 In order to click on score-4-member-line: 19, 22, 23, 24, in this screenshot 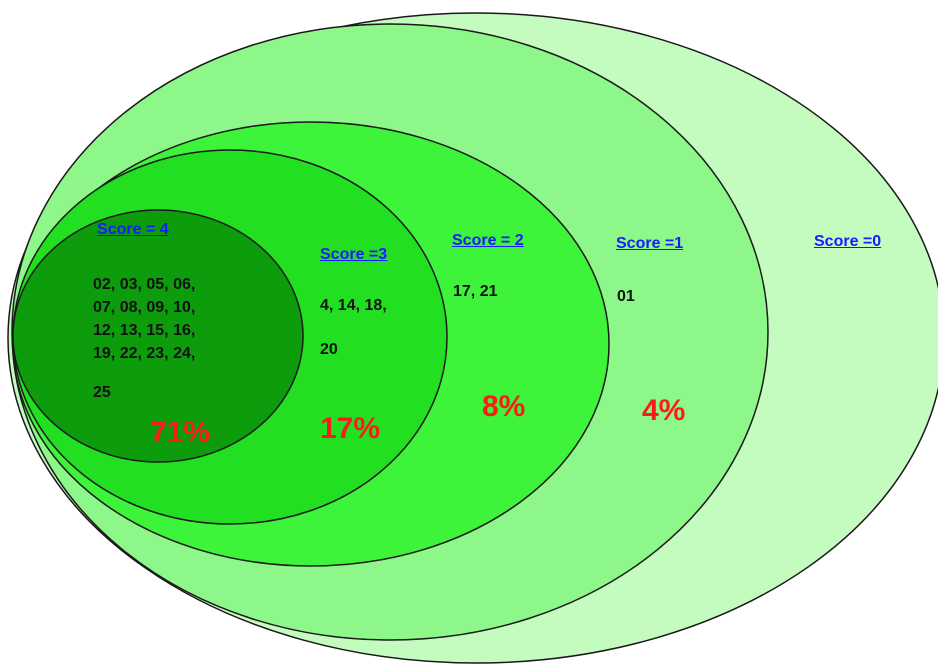, I will do `click(144, 353)`.